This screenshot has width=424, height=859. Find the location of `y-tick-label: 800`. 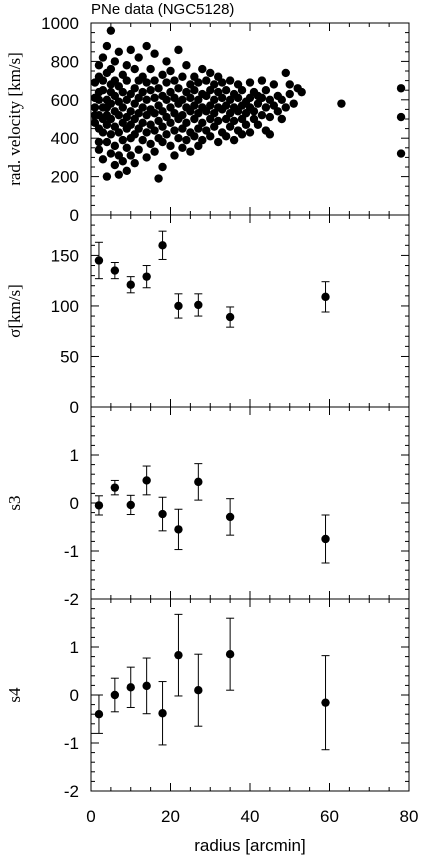

y-tick-label: 800 is located at coordinates (65, 61).